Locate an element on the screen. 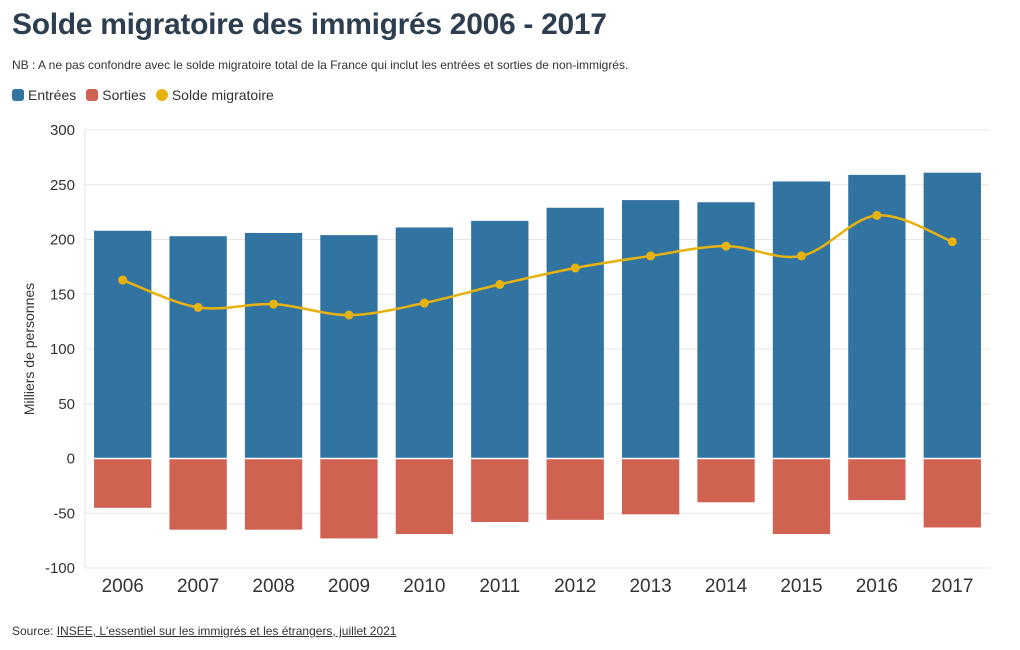 This screenshot has height=650, width=1020. x-tick-label: 2012 is located at coordinates (575, 586).